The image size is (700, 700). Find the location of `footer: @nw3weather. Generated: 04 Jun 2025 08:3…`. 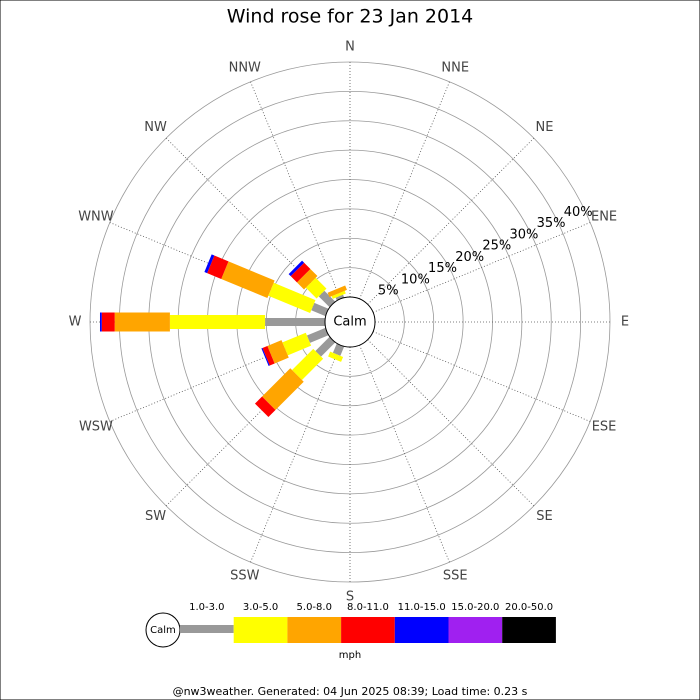

footer: @nw3weather. Generated: 04 Jun 2025 08:3… is located at coordinates (350, 691).